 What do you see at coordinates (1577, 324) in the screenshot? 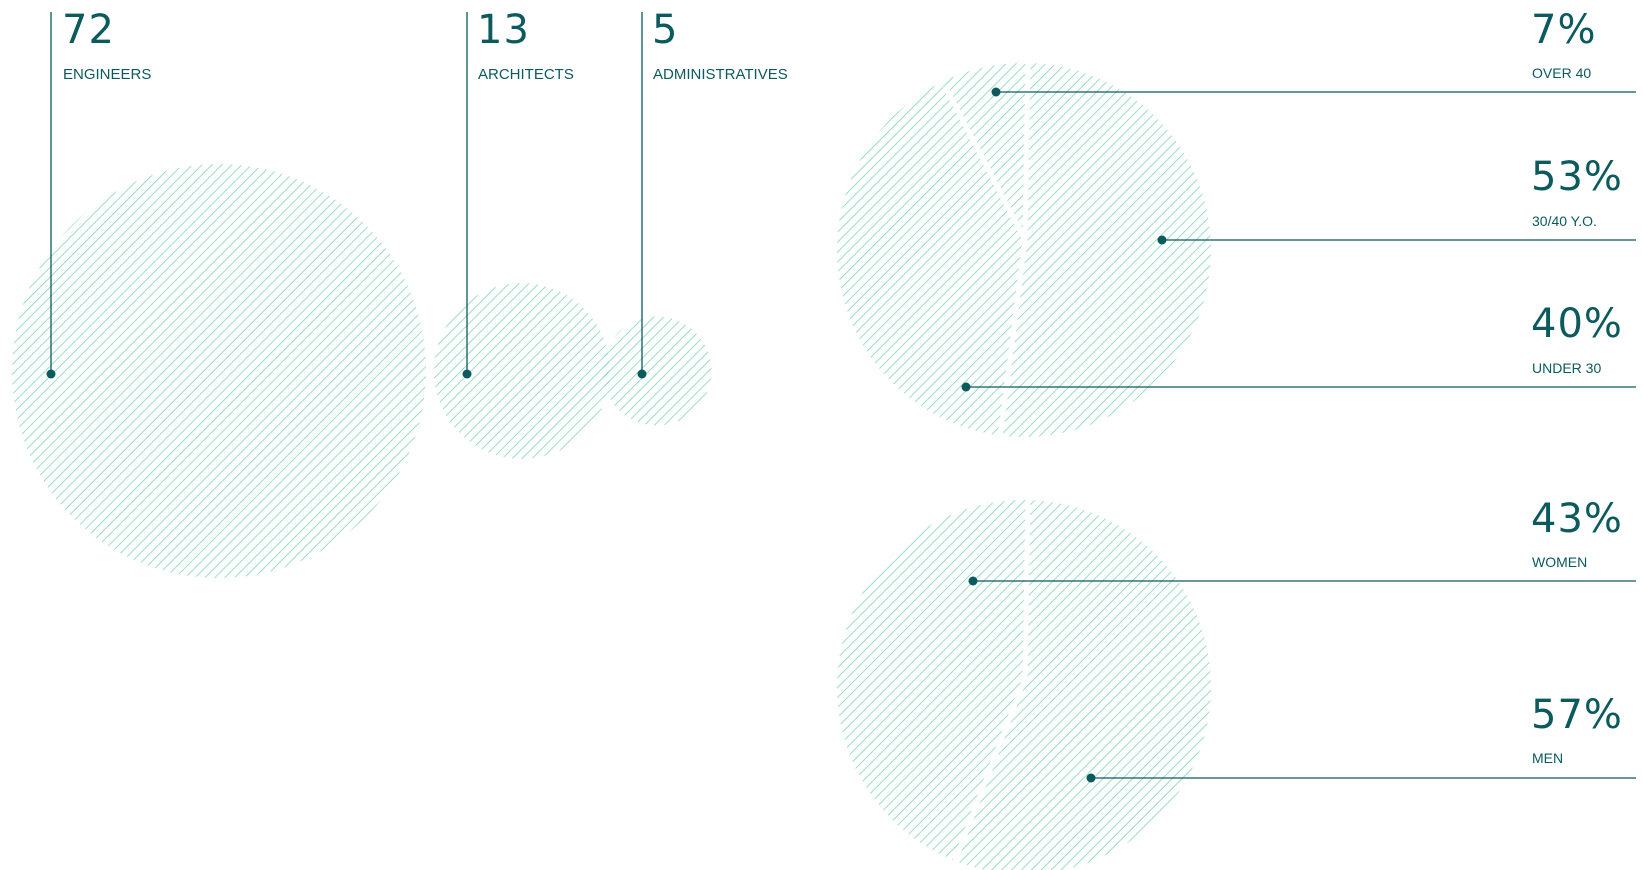
I see `under-30-percent: 40%` at bounding box center [1577, 324].